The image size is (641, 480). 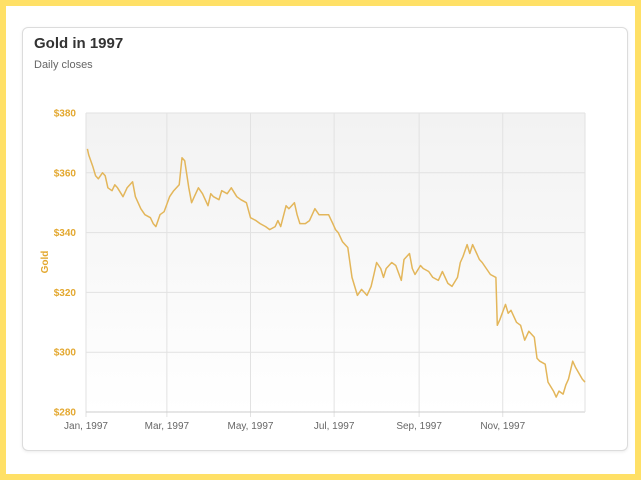 What do you see at coordinates (65, 114) in the screenshot?
I see `y-tick-label: $380` at bounding box center [65, 114].